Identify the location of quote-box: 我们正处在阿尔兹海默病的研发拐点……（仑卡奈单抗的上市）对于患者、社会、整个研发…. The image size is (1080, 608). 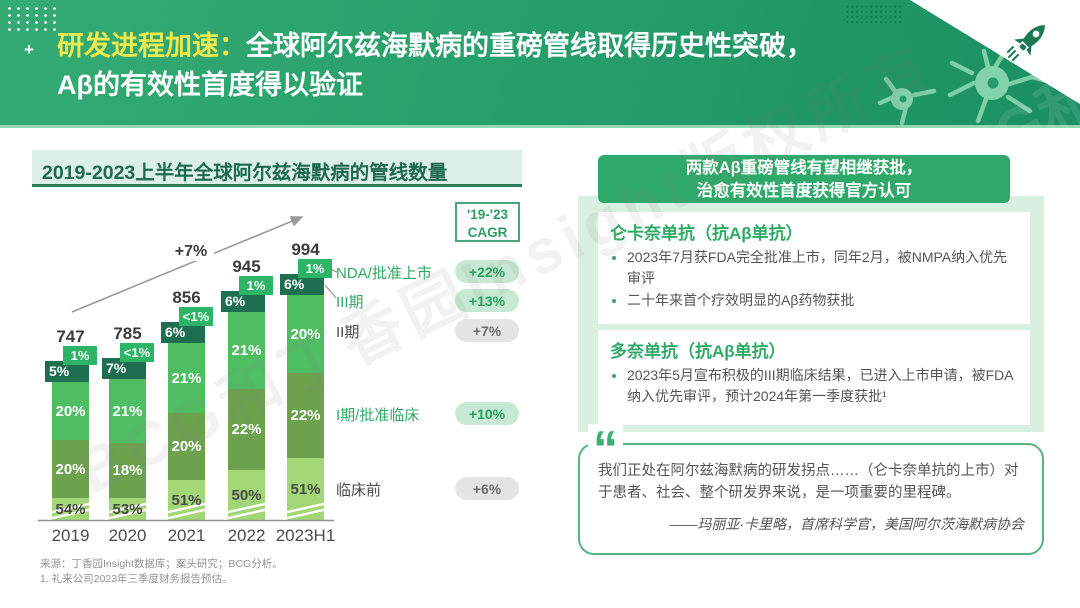
(811, 499).